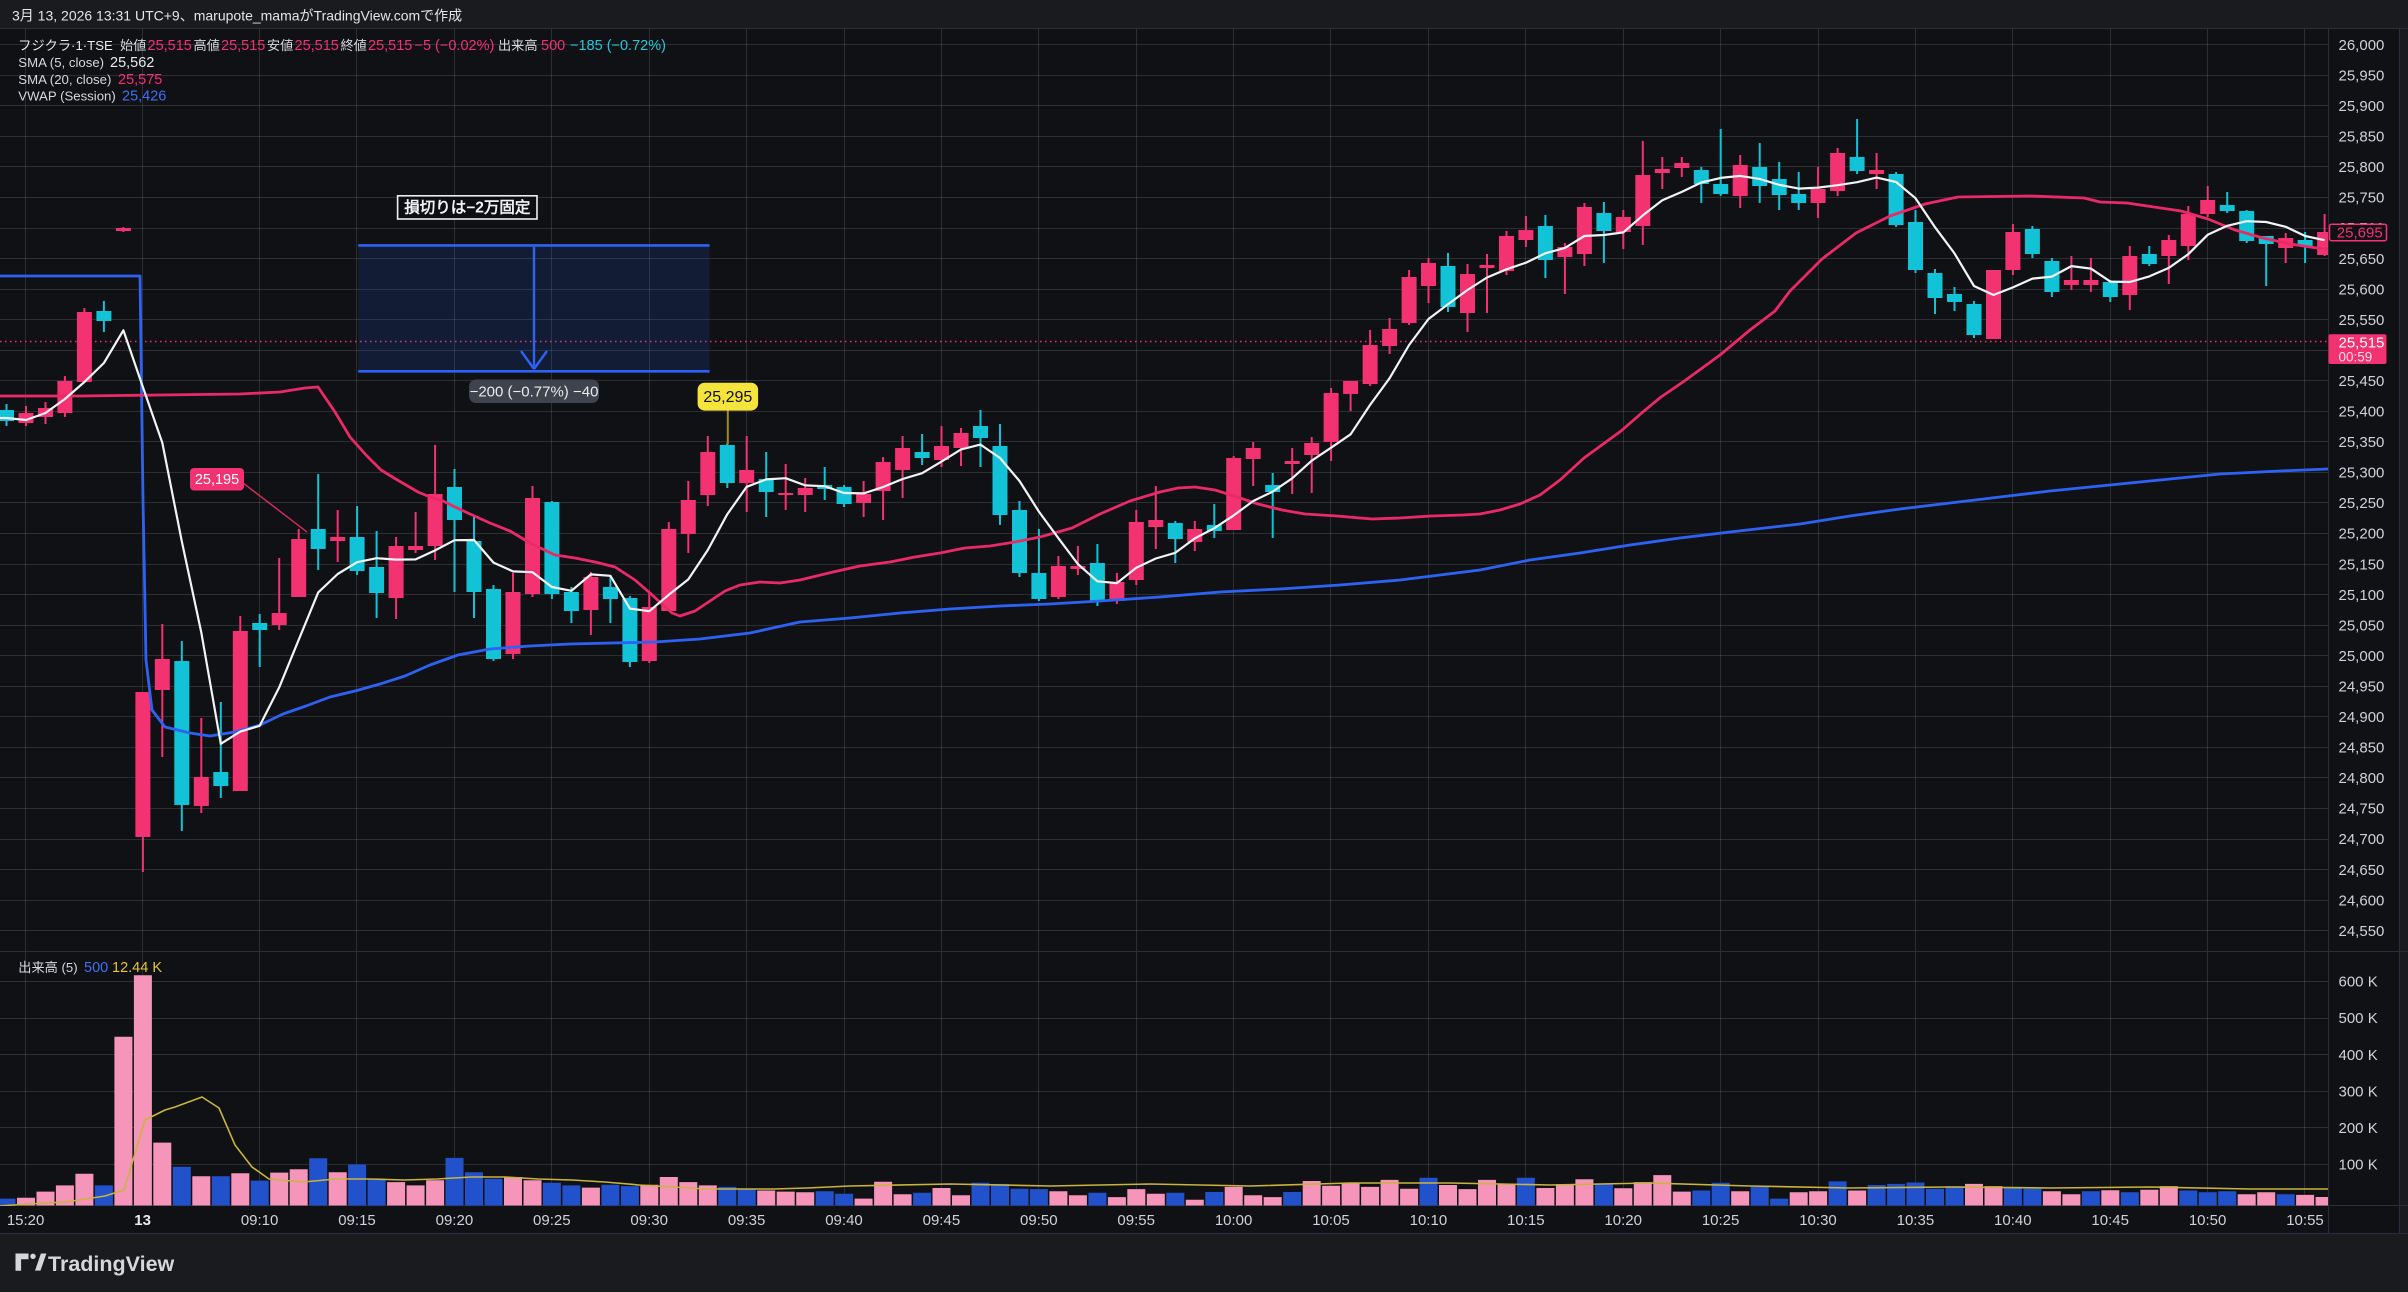  What do you see at coordinates (2362, 45) in the screenshot?
I see `svg-text: 26,000` at bounding box center [2362, 45].